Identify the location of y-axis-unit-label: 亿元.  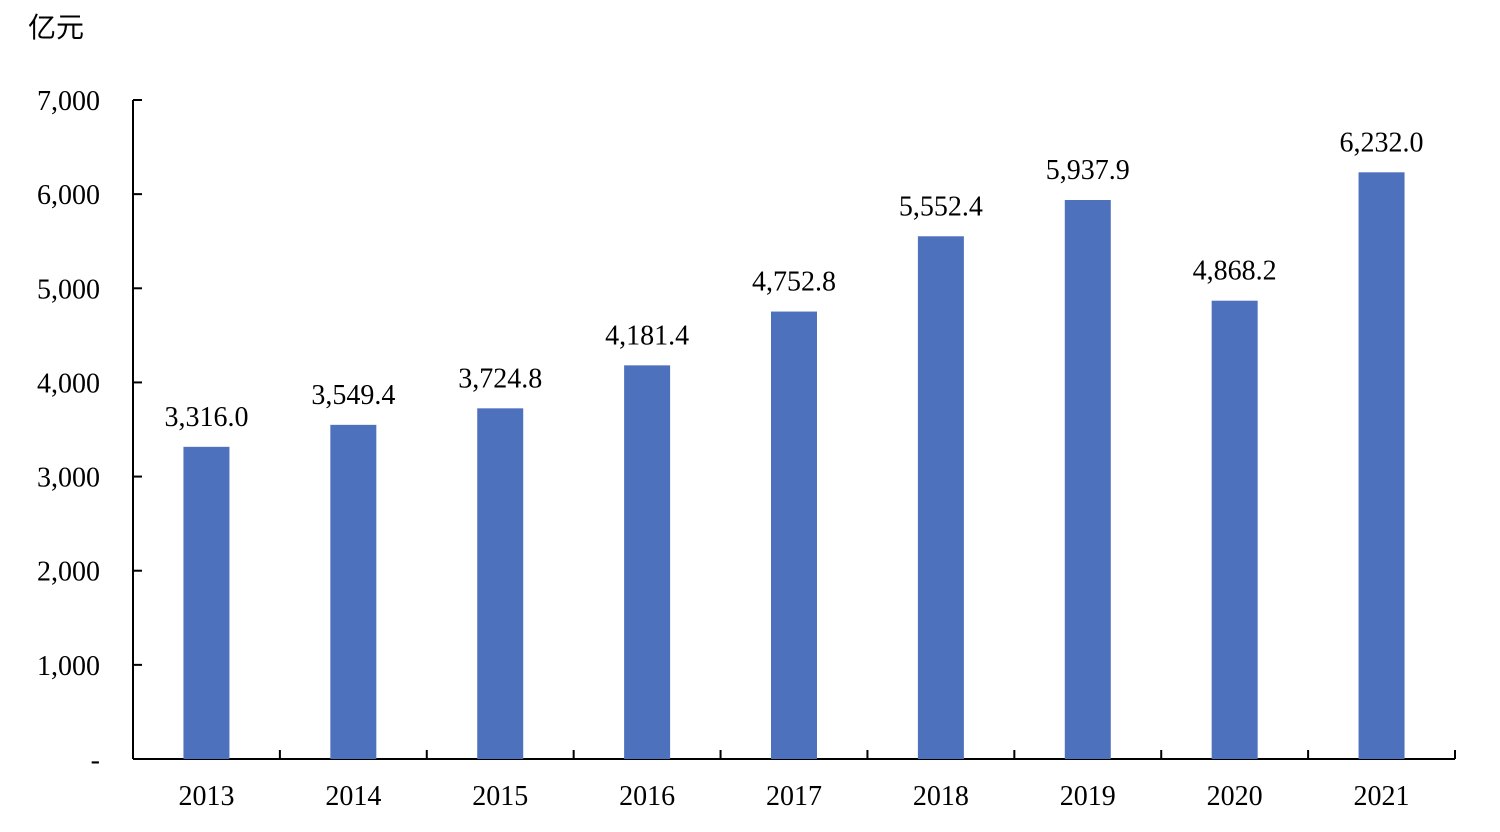
(56, 27).